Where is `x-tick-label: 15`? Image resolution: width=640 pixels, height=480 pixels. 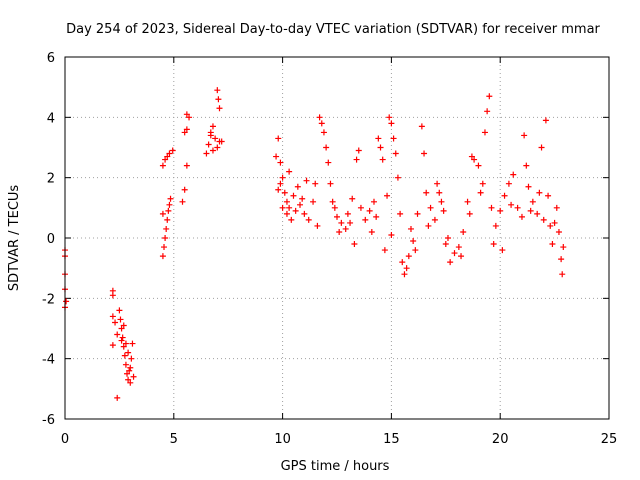
x-tick-label: 15 is located at coordinates (391, 439).